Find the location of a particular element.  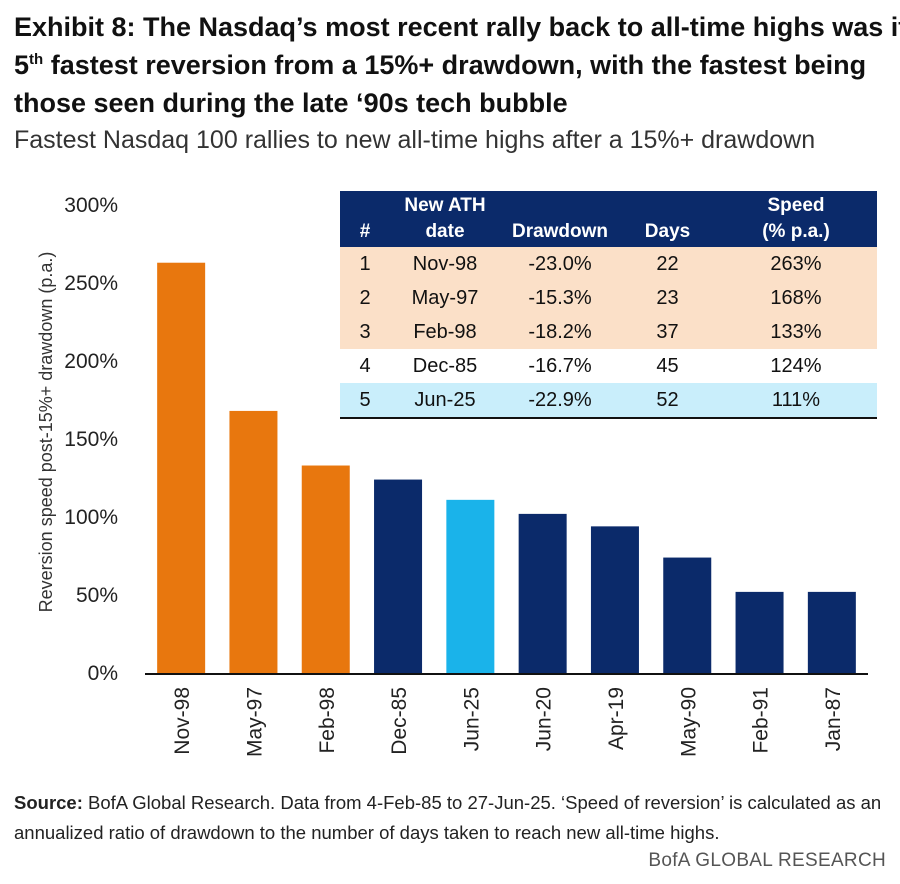

header-date: New ATH date is located at coordinates (445, 219).